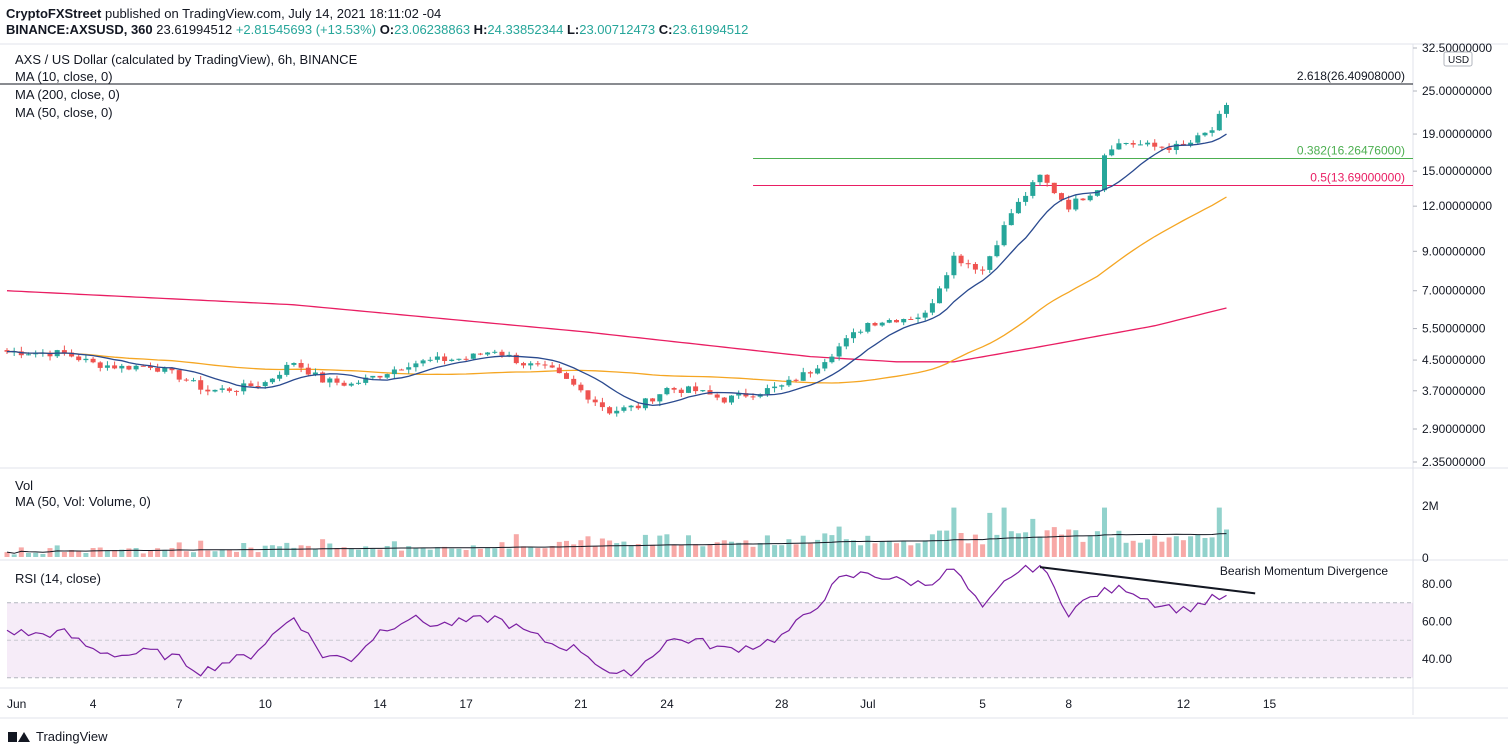 This screenshot has width=1508, height=755. What do you see at coordinates (1454, 462) in the screenshot?
I see `price-tick-label: 2.35000000` at bounding box center [1454, 462].